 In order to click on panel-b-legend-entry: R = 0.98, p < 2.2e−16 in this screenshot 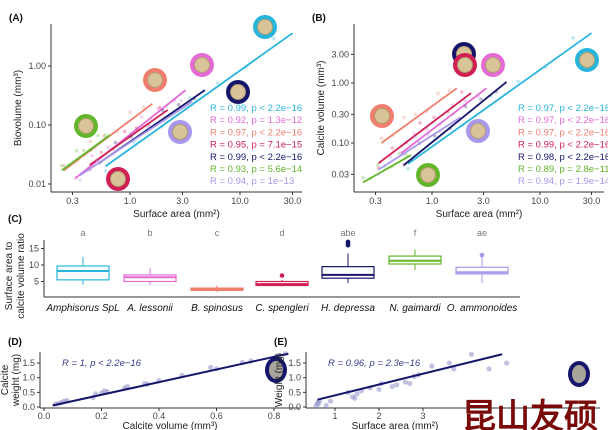, I will do `click(563, 157)`.